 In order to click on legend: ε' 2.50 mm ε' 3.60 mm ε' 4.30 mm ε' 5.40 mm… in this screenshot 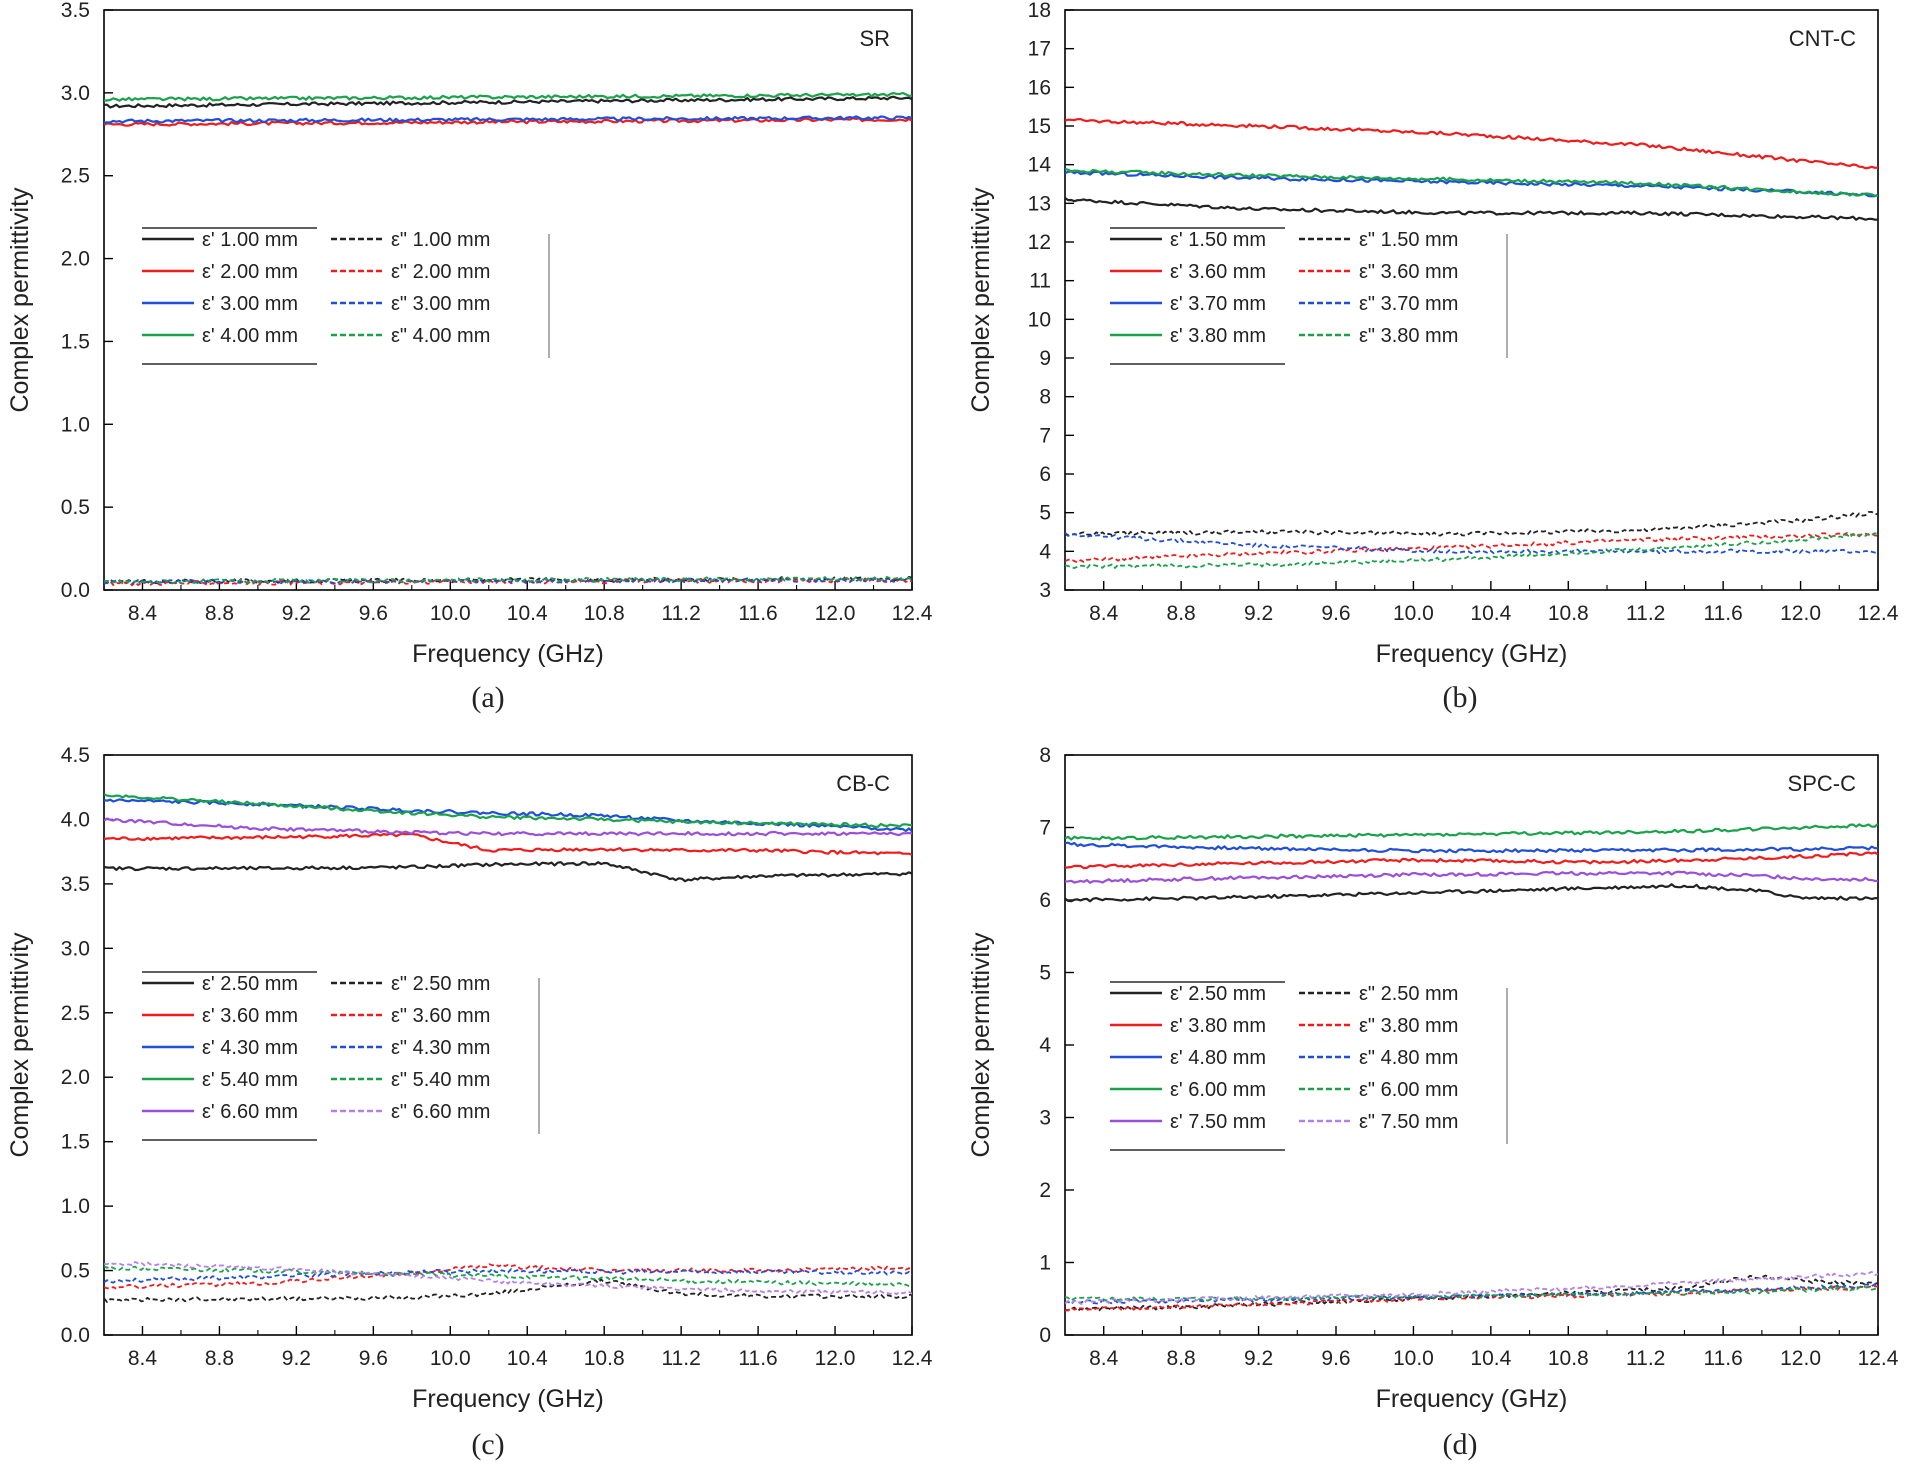, I will do `click(341, 1056)`.